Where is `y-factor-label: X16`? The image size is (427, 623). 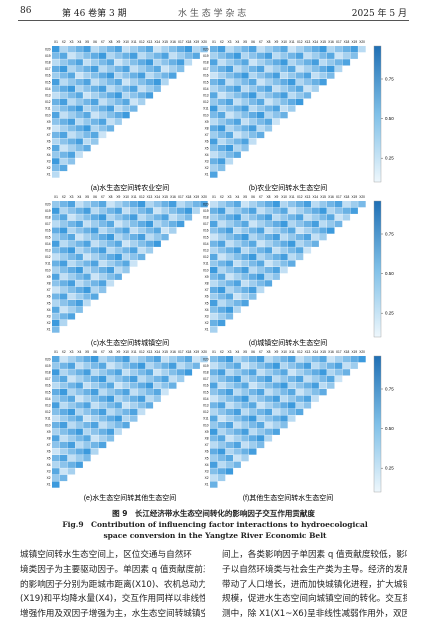 y-factor-label: X16 is located at coordinates (48, 231).